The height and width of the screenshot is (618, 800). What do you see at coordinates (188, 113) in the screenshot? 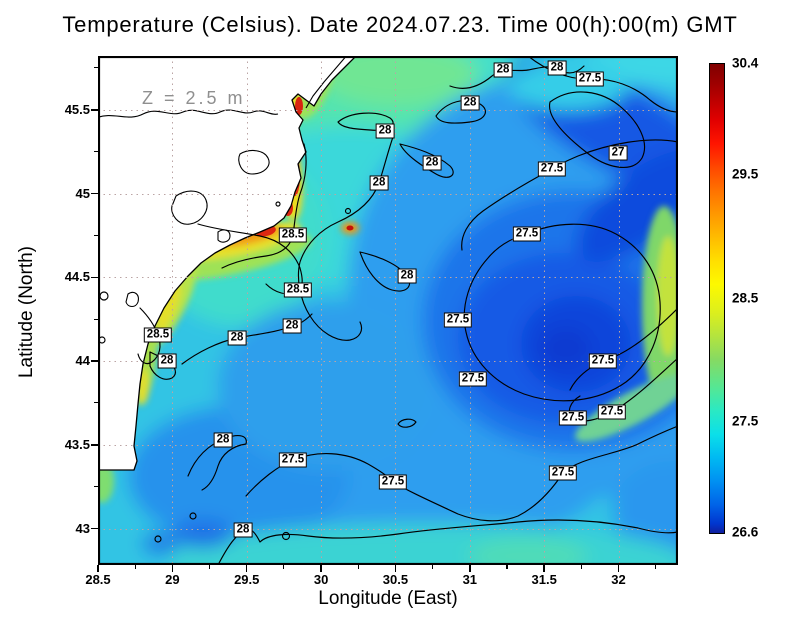
I see `liman-chain-line` at bounding box center [188, 113].